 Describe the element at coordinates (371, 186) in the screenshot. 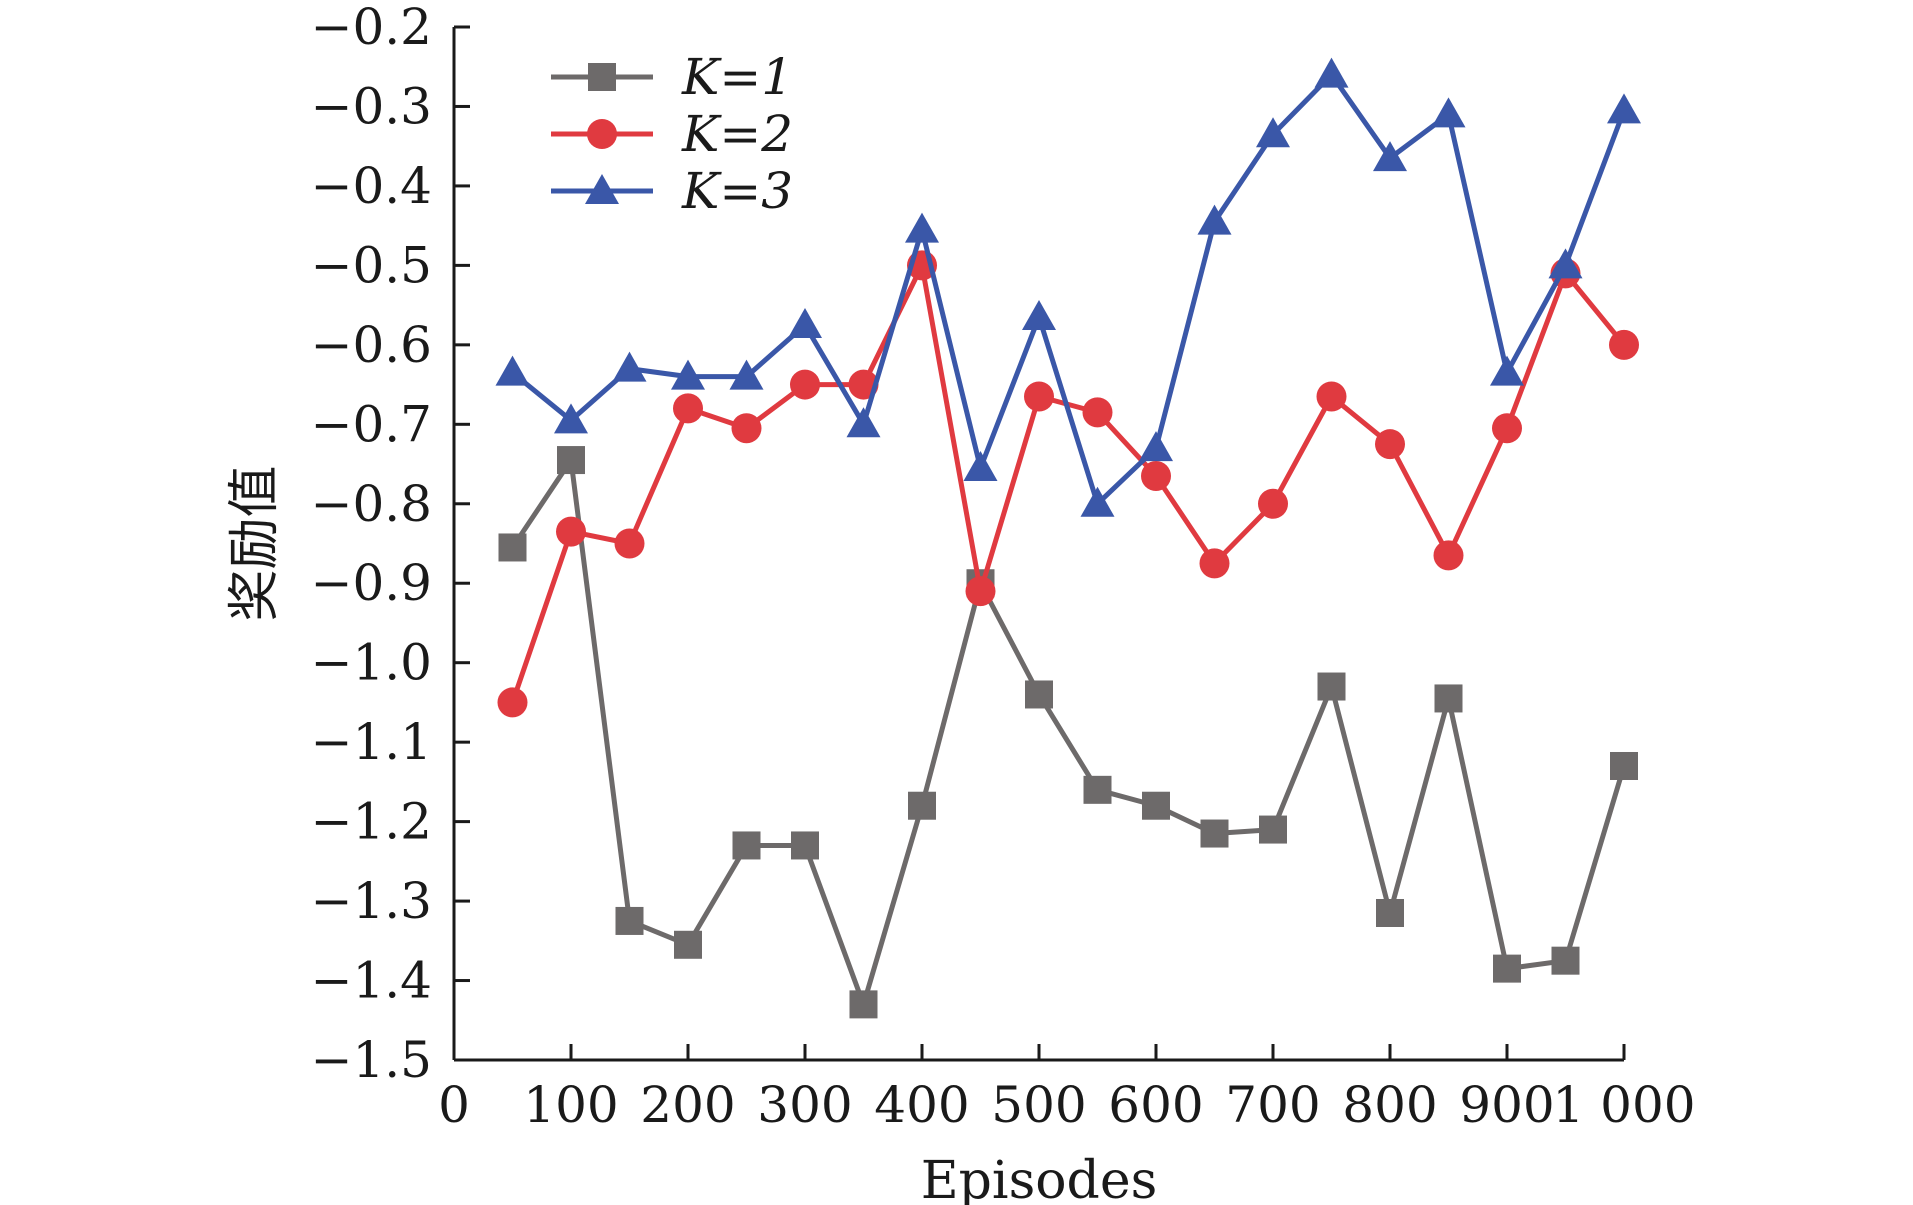

I see `y-tick-label: −0.4` at that location.